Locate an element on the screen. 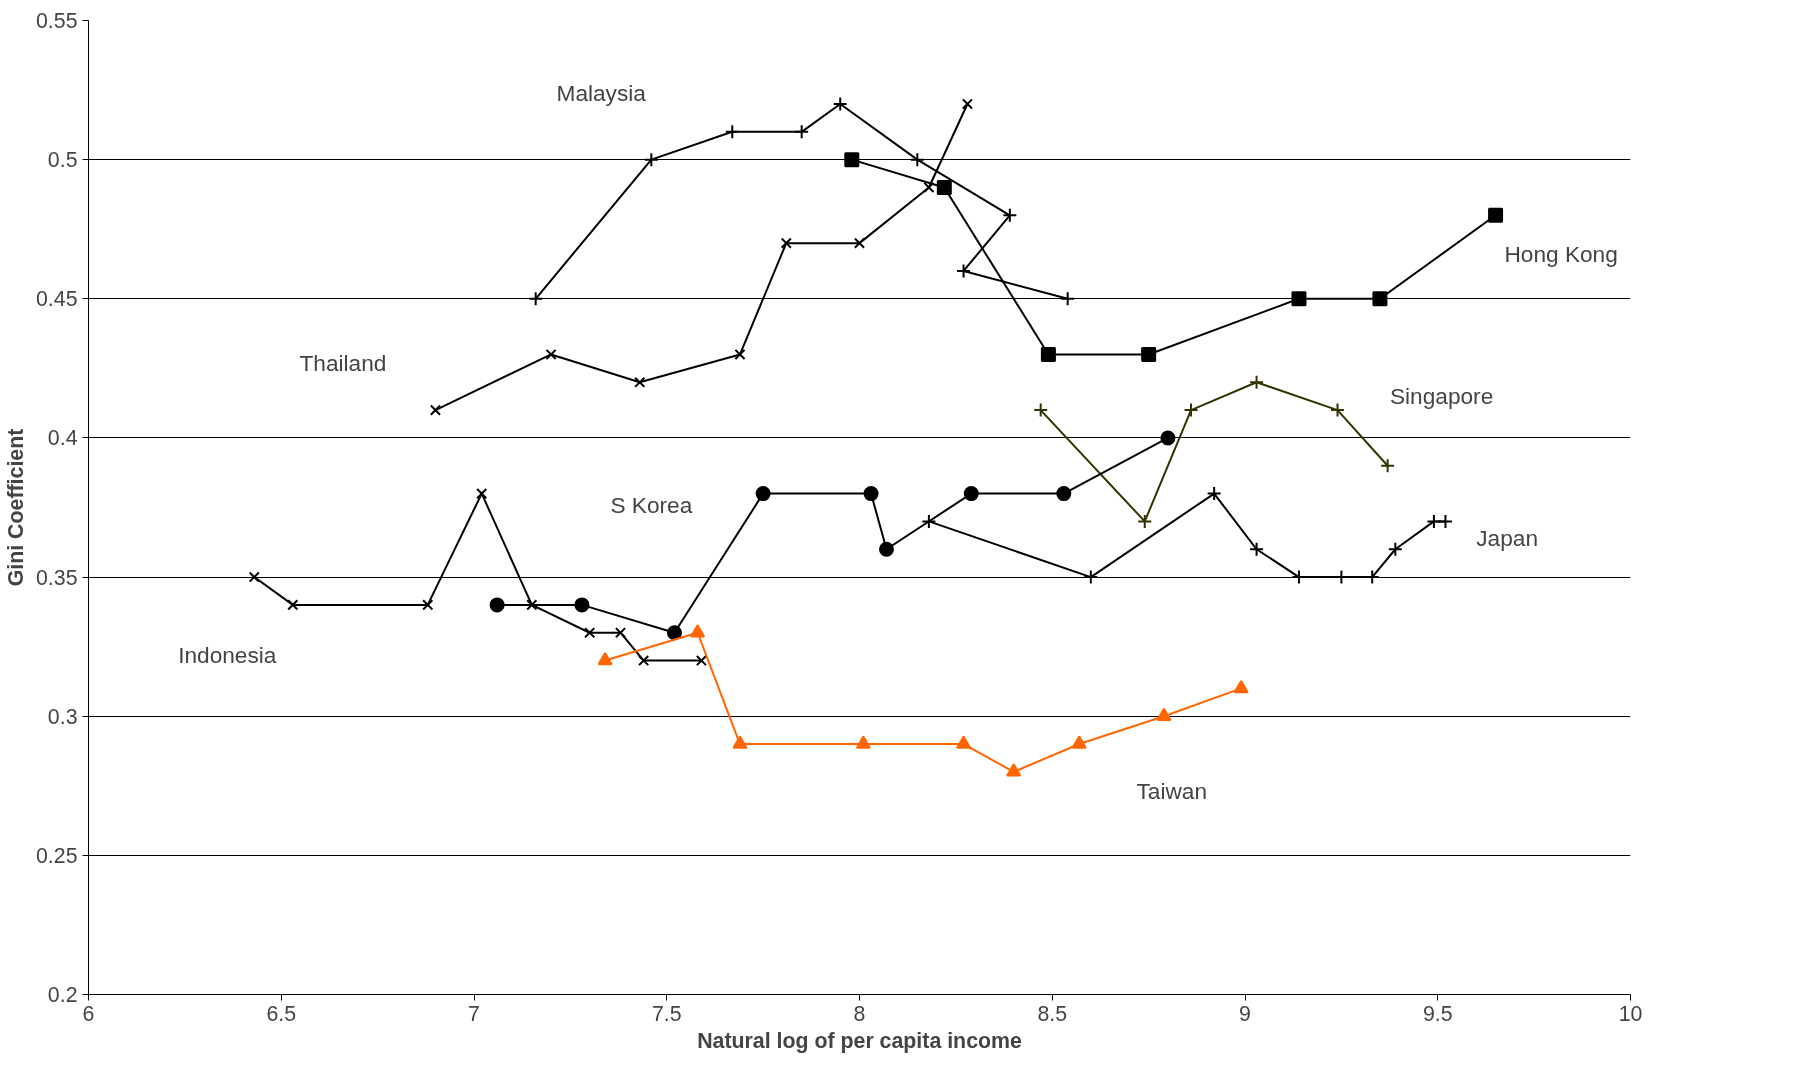 The image size is (1793, 1065). y-tick-label: 0.2 is located at coordinates (62, 995).